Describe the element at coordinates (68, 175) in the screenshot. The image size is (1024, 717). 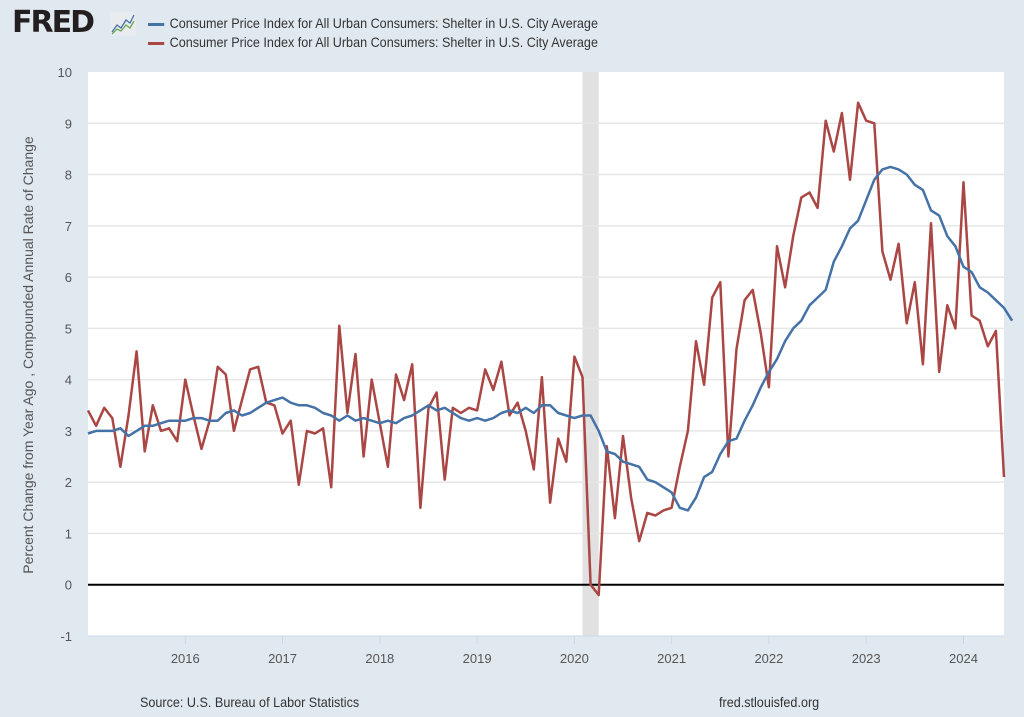
I see `y-tick-label: 8` at that location.